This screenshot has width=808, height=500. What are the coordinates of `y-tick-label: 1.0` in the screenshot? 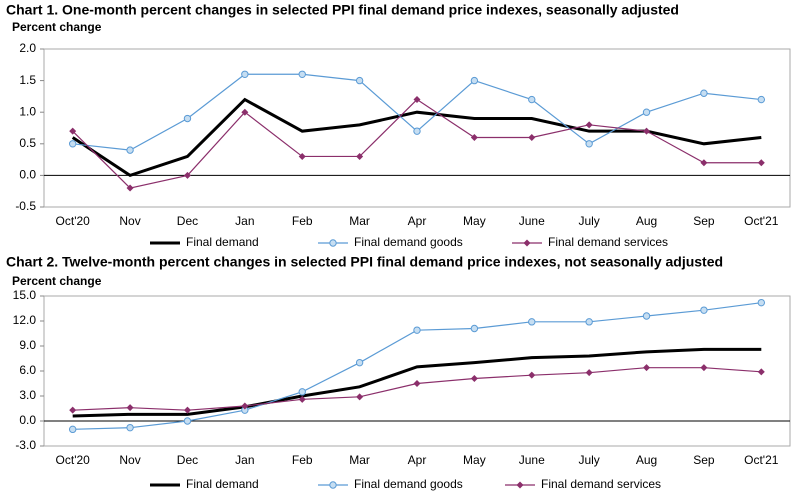 It's located at (27, 111).